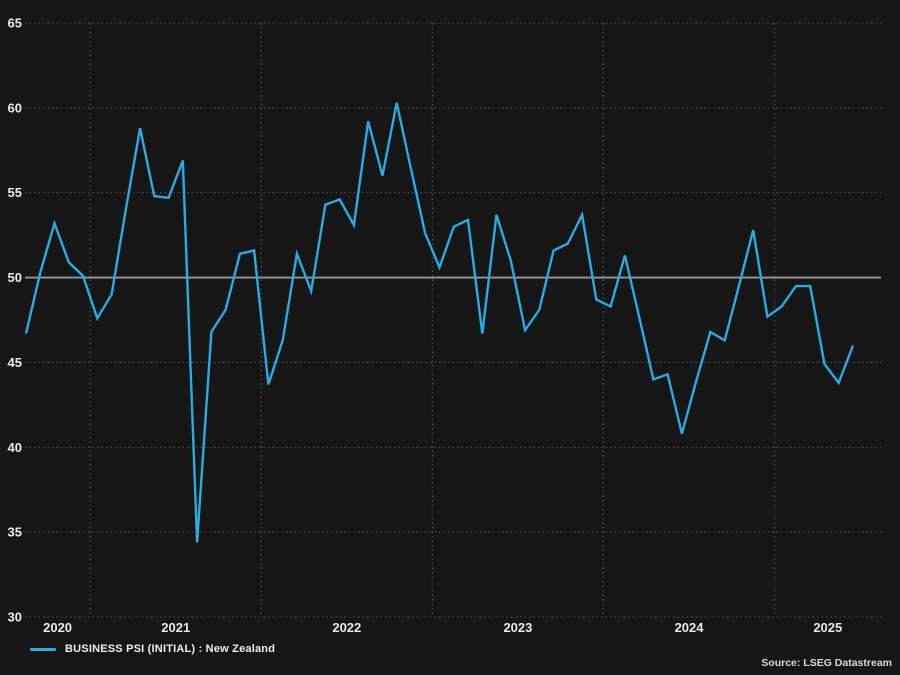  What do you see at coordinates (346, 627) in the screenshot?
I see `x-axis-year-label: 2022` at bounding box center [346, 627].